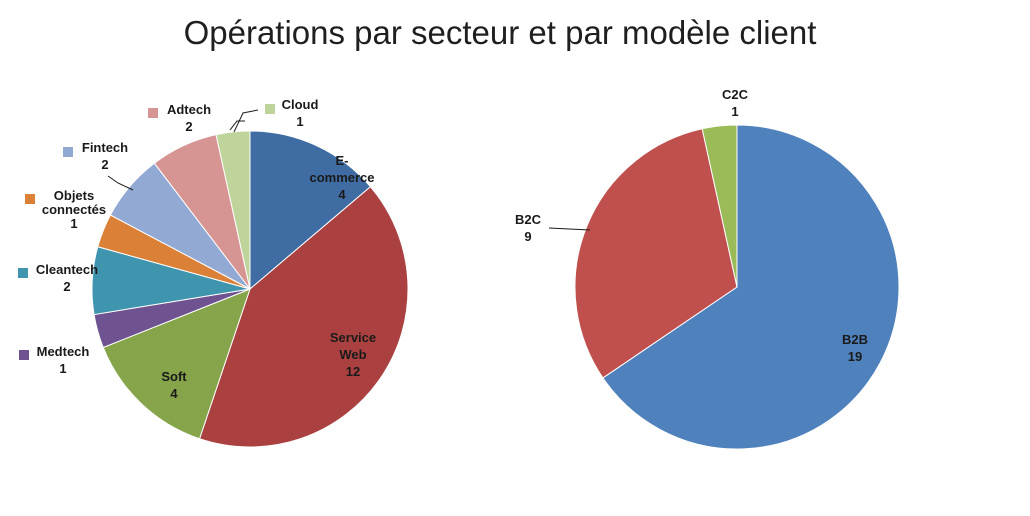 The width and height of the screenshot is (1030, 516). Describe the element at coordinates (189, 118) in the screenshot. I see `slice-label-adtech: Adtech 2` at that location.